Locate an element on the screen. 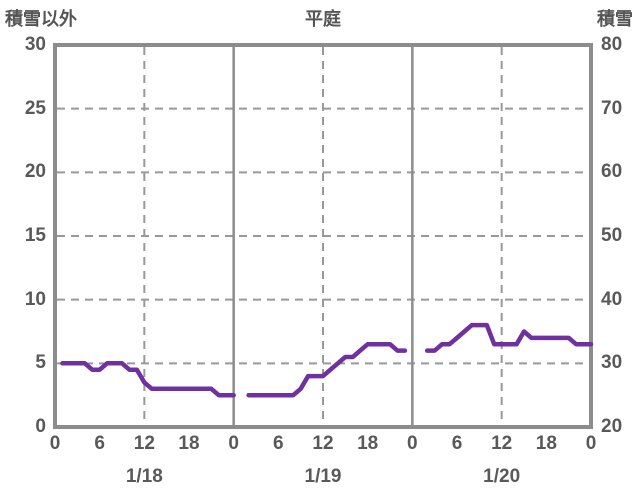 Image resolution: width=636 pixels, height=501 pixels. x-axis-date-label: 1/20 is located at coordinates (502, 476).